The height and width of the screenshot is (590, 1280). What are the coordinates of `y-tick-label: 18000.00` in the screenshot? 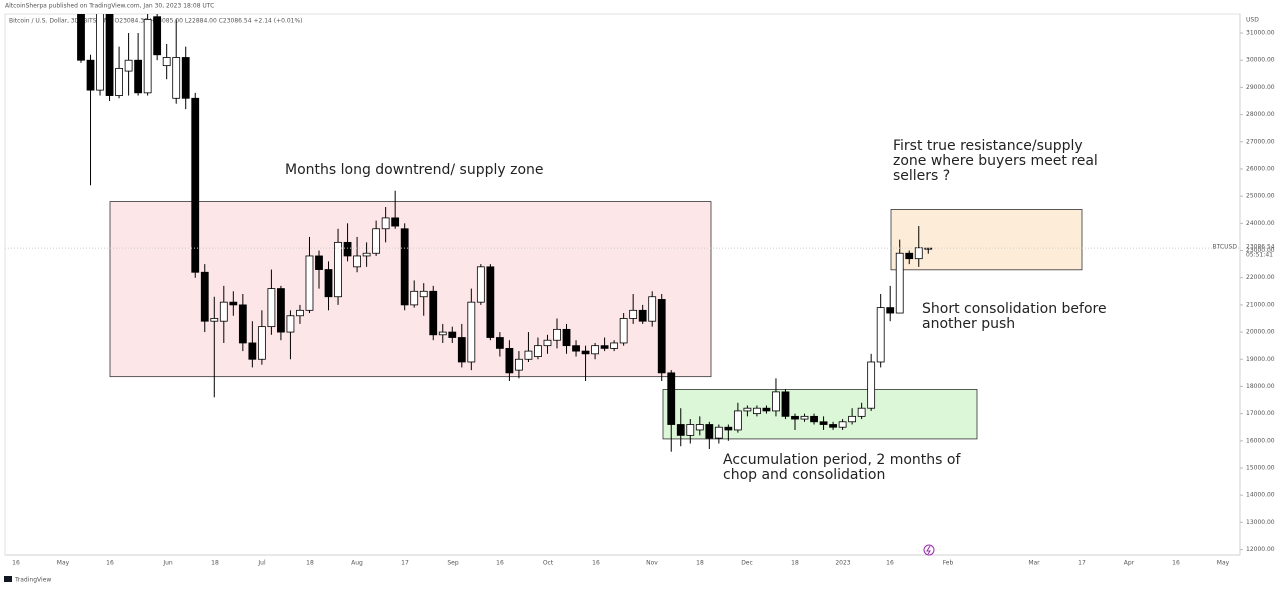 It's located at (1260, 386).